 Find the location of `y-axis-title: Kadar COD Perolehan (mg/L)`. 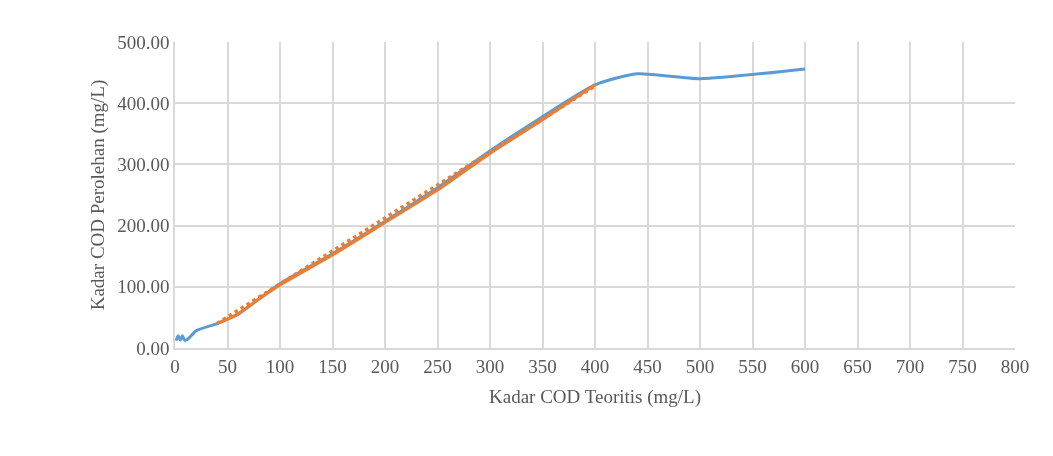

y-axis-title: Kadar COD Perolehan (mg/L) is located at coordinates (97, 195).